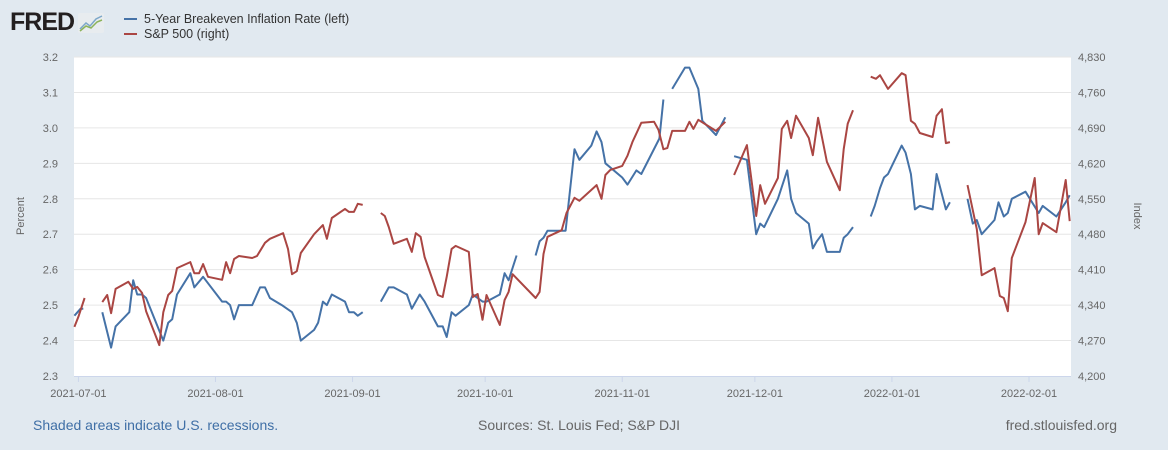 The height and width of the screenshot is (450, 1168). I want to click on right-tick-label: 4,270, so click(1092, 342).